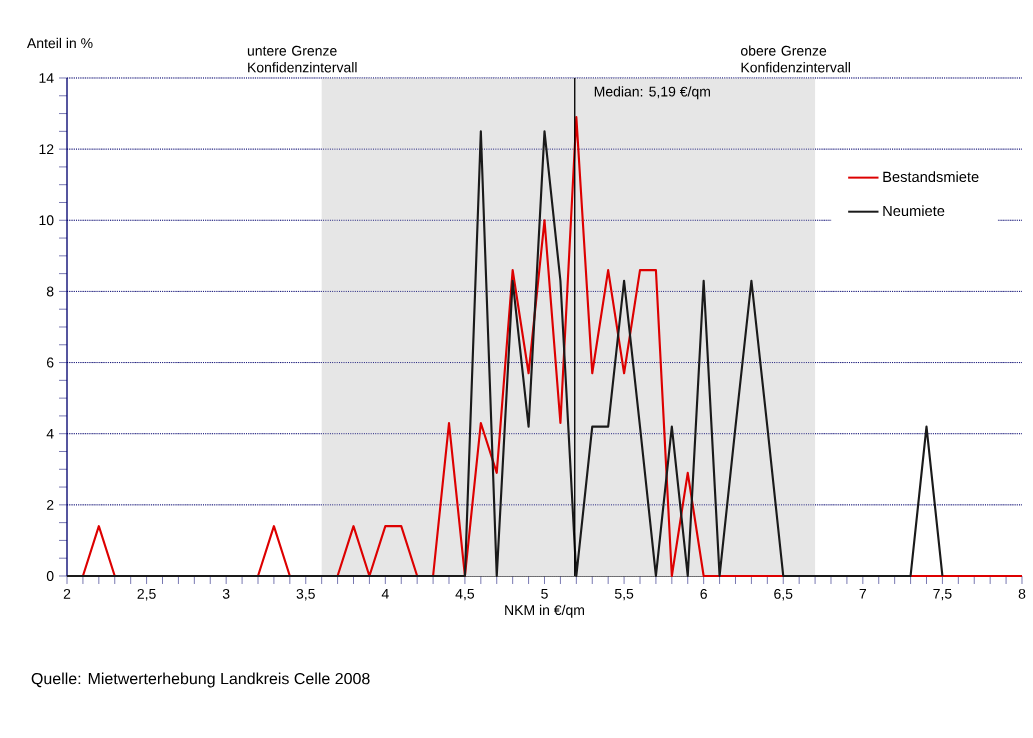 This screenshot has height=738, width=1033. Describe the element at coordinates (226, 593) in the screenshot. I see `x-tick-label: 3` at that location.